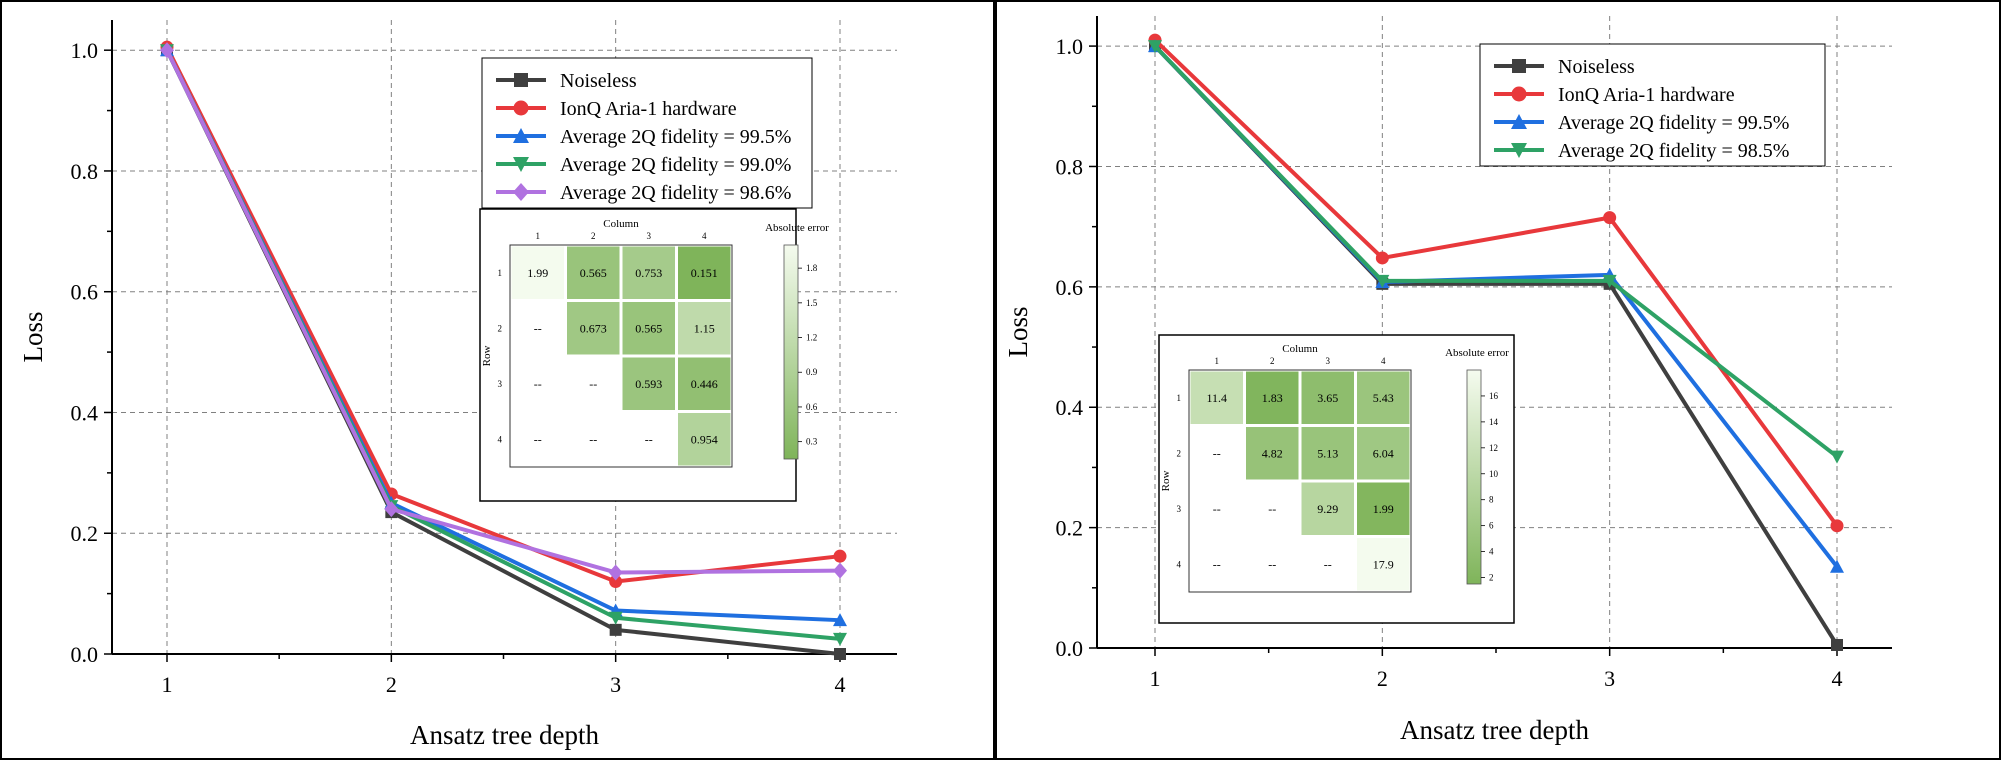  Describe the element at coordinates (593, 273) in the screenshot. I see `heatmap-cell-label: 0.565` at that location.